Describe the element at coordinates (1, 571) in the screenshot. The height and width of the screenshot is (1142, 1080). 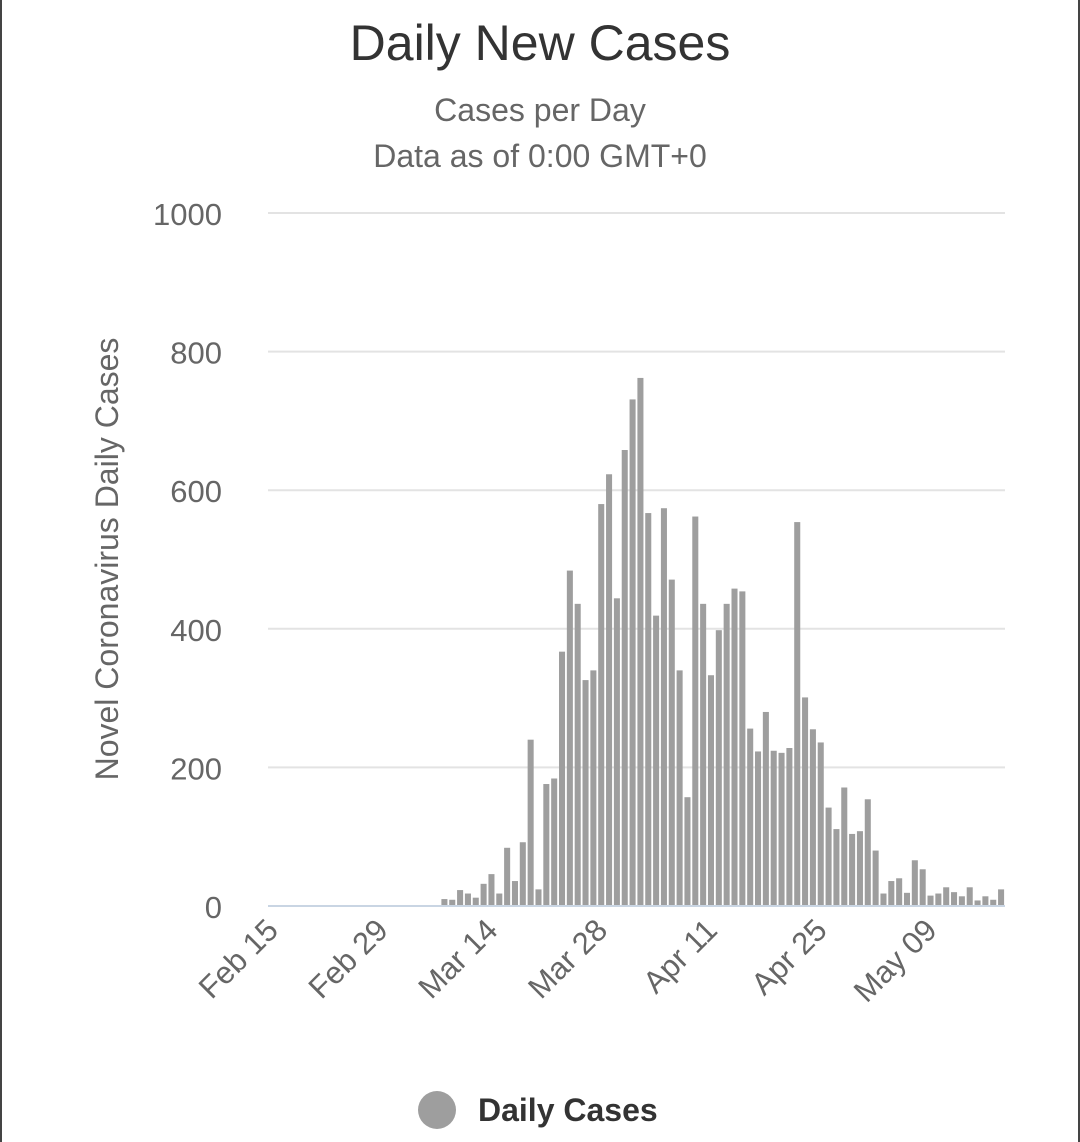
I see `frame-left-border` at that location.